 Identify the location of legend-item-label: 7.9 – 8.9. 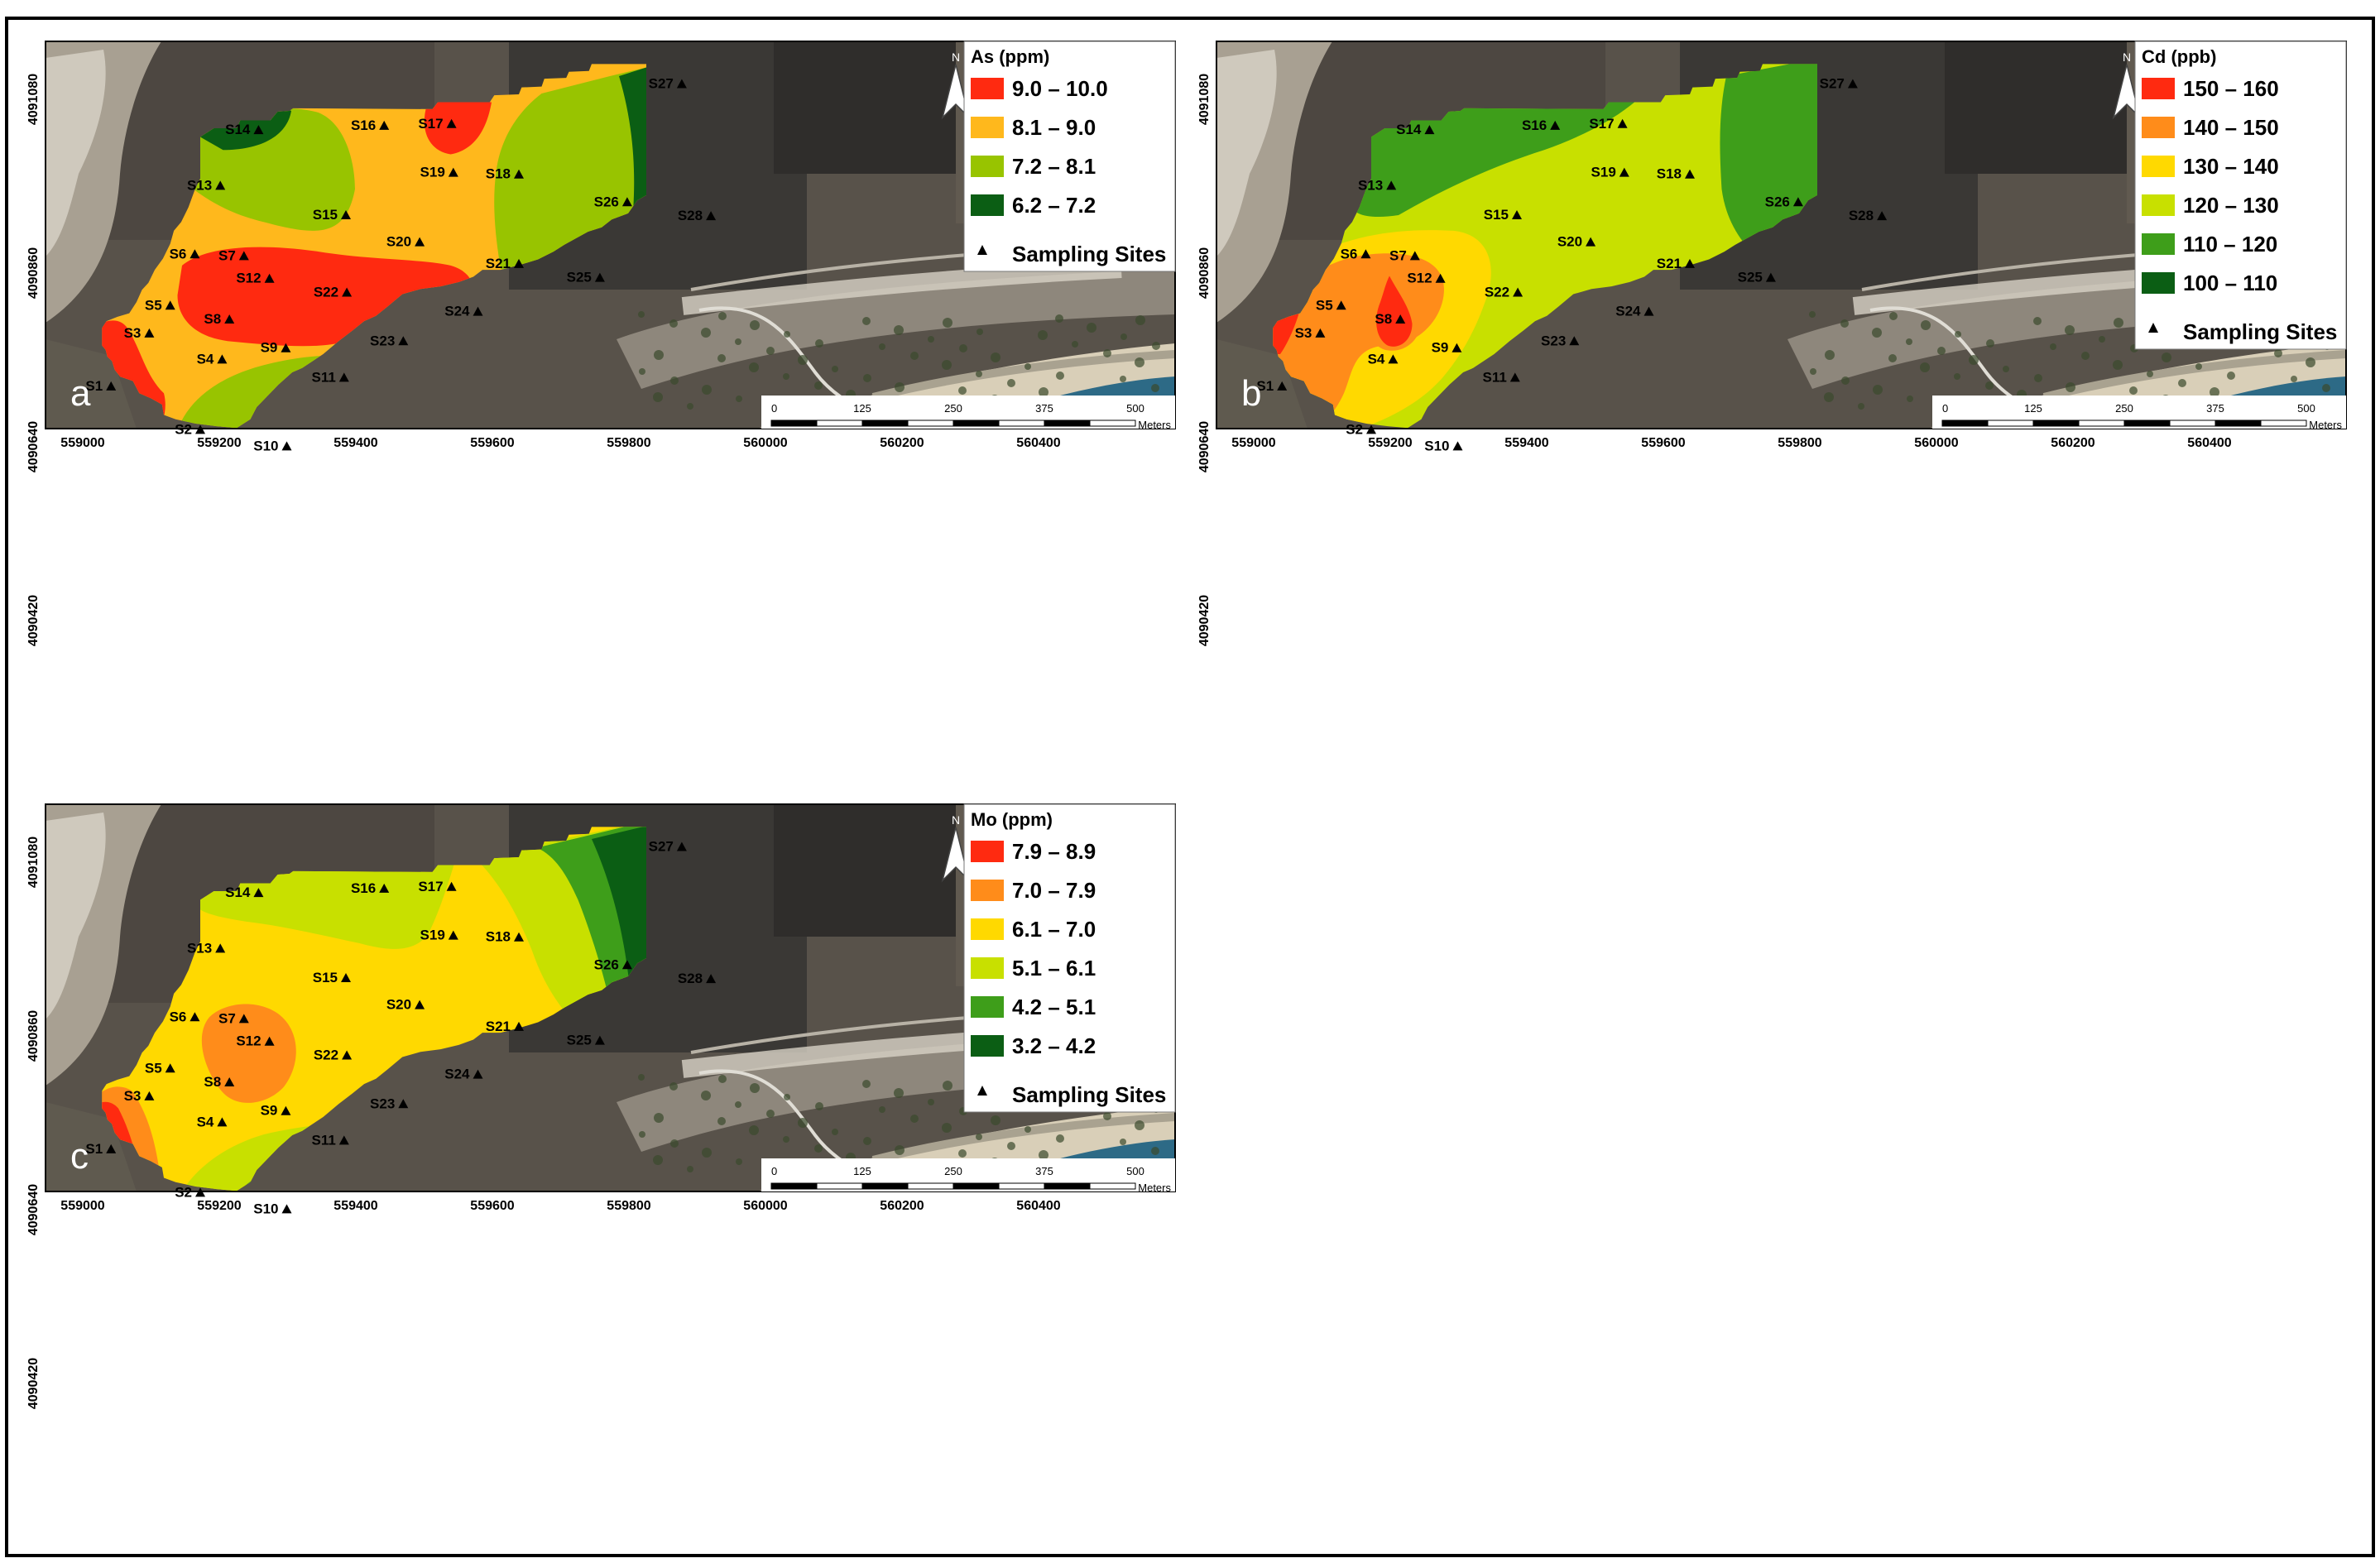
(1054, 852).